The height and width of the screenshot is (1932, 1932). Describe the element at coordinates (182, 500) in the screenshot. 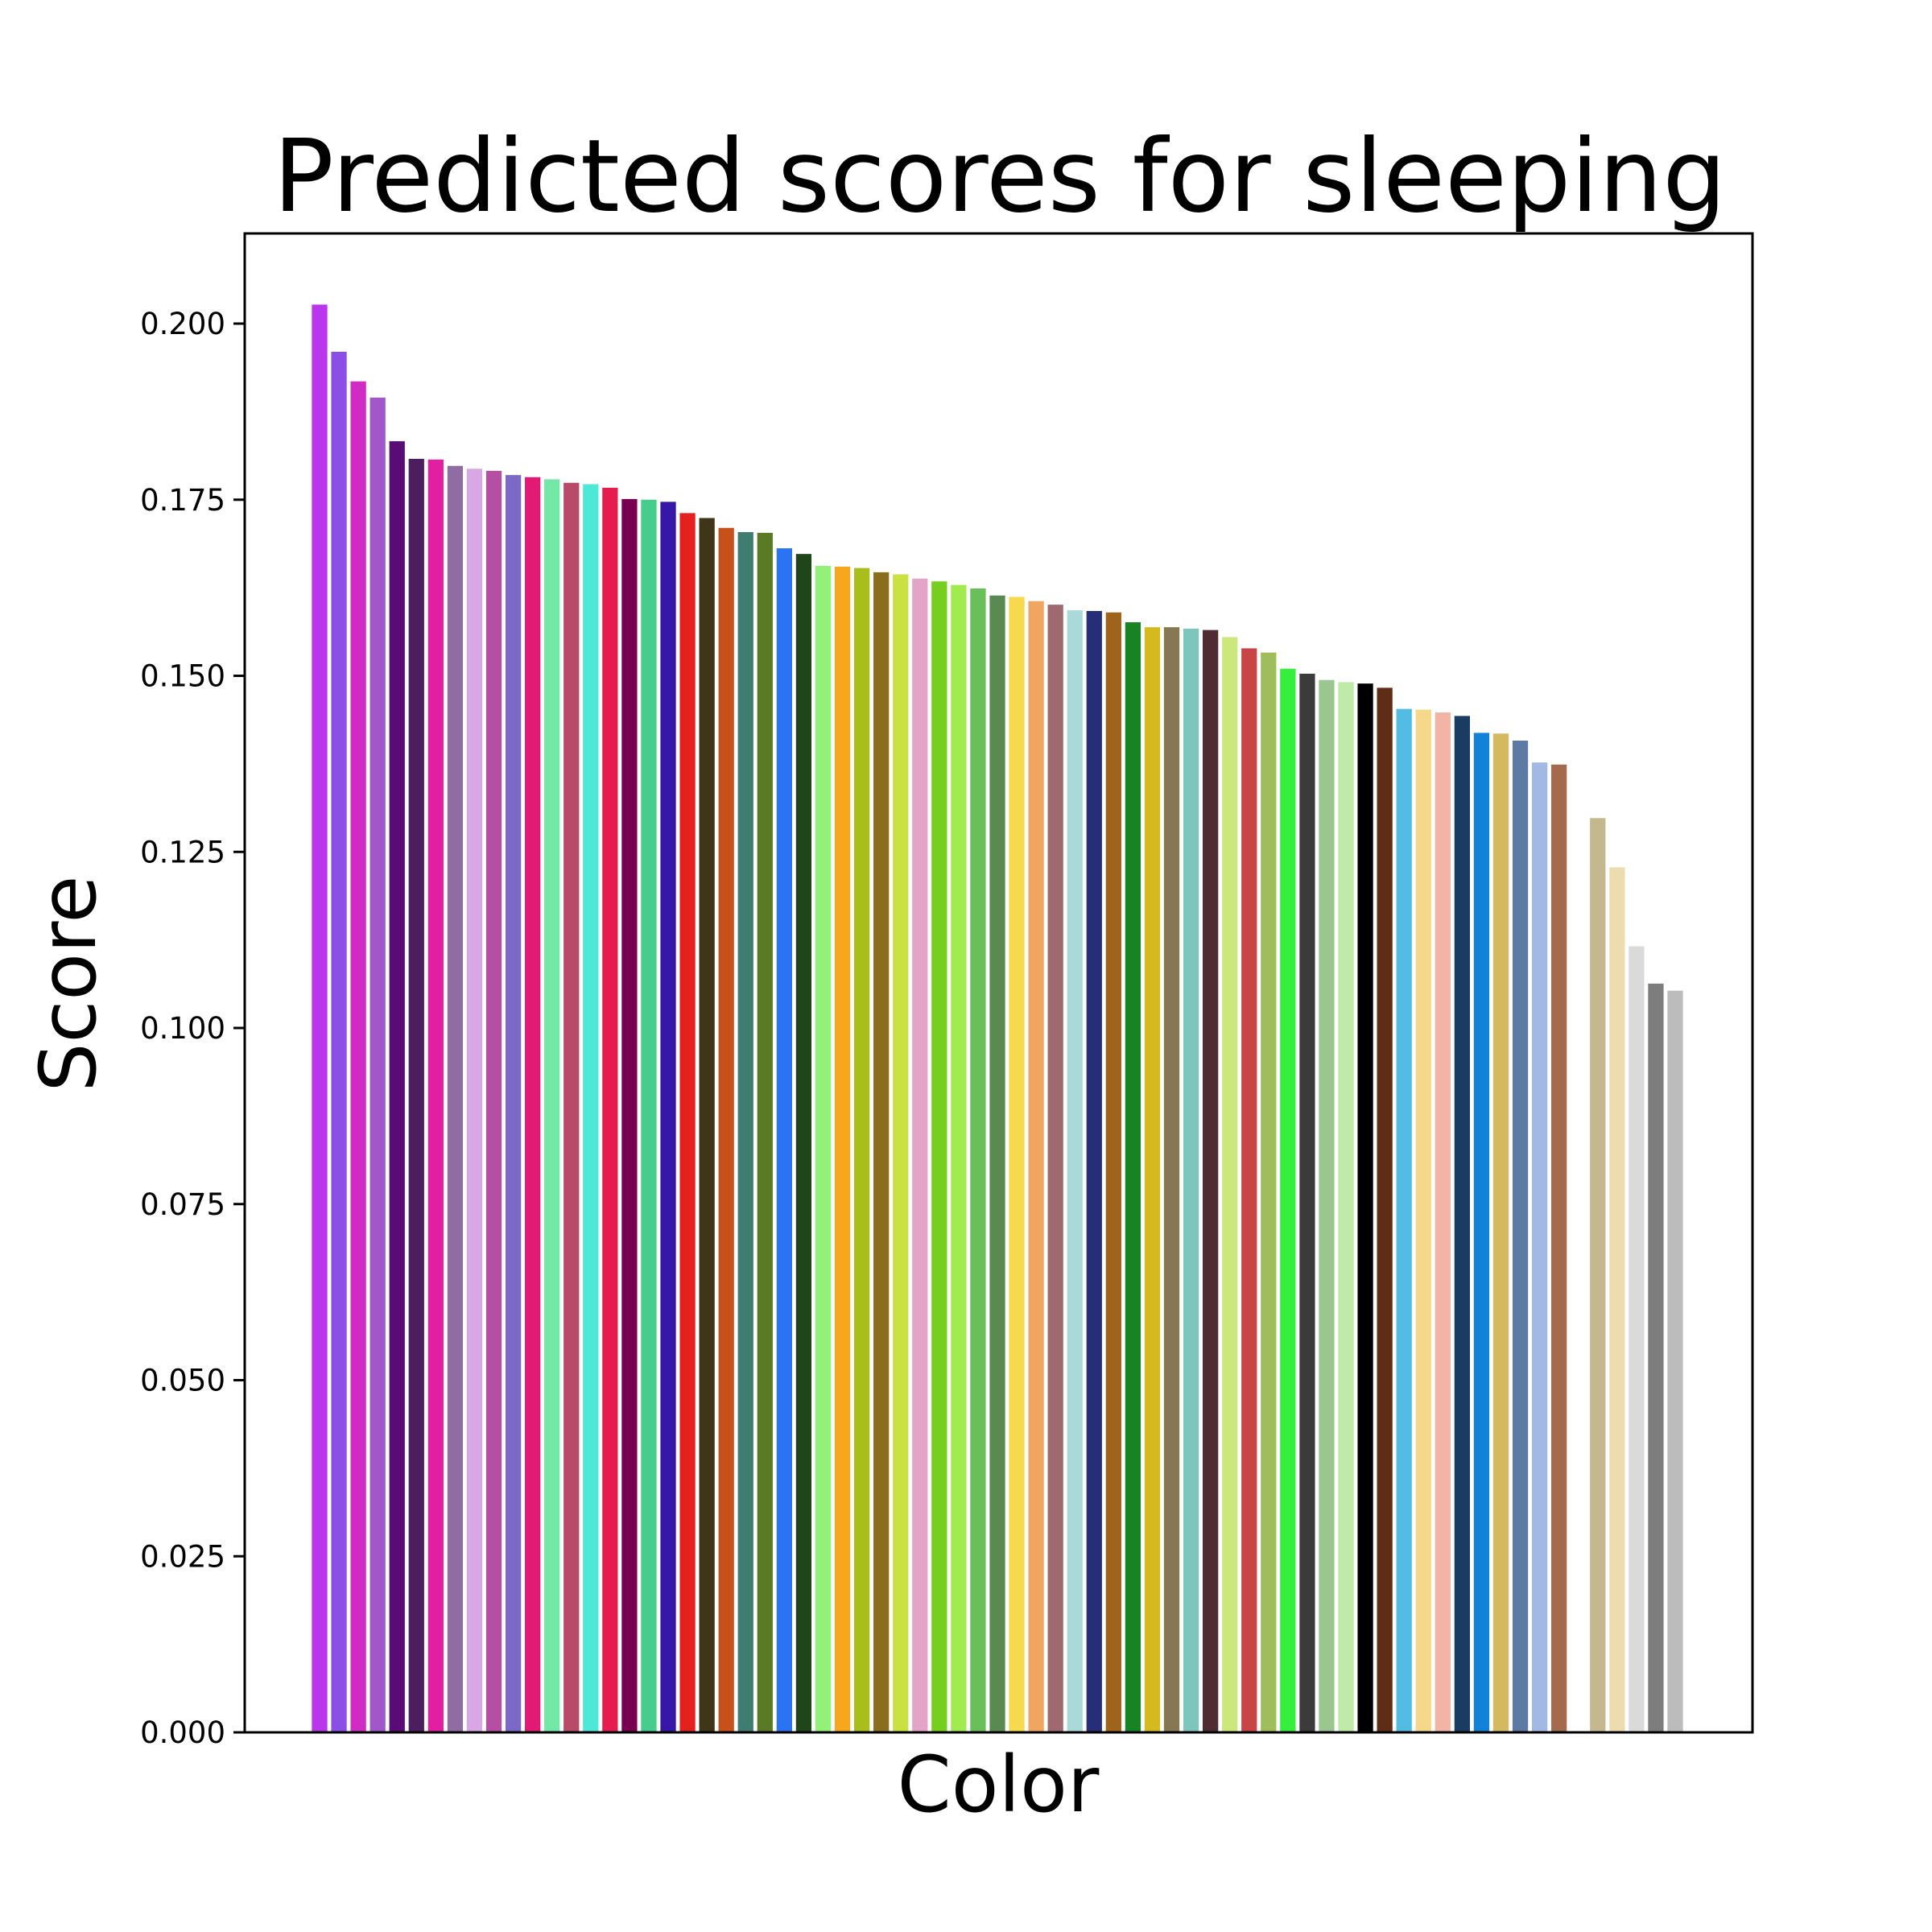

I see `y-tick-label: 0.175` at that location.